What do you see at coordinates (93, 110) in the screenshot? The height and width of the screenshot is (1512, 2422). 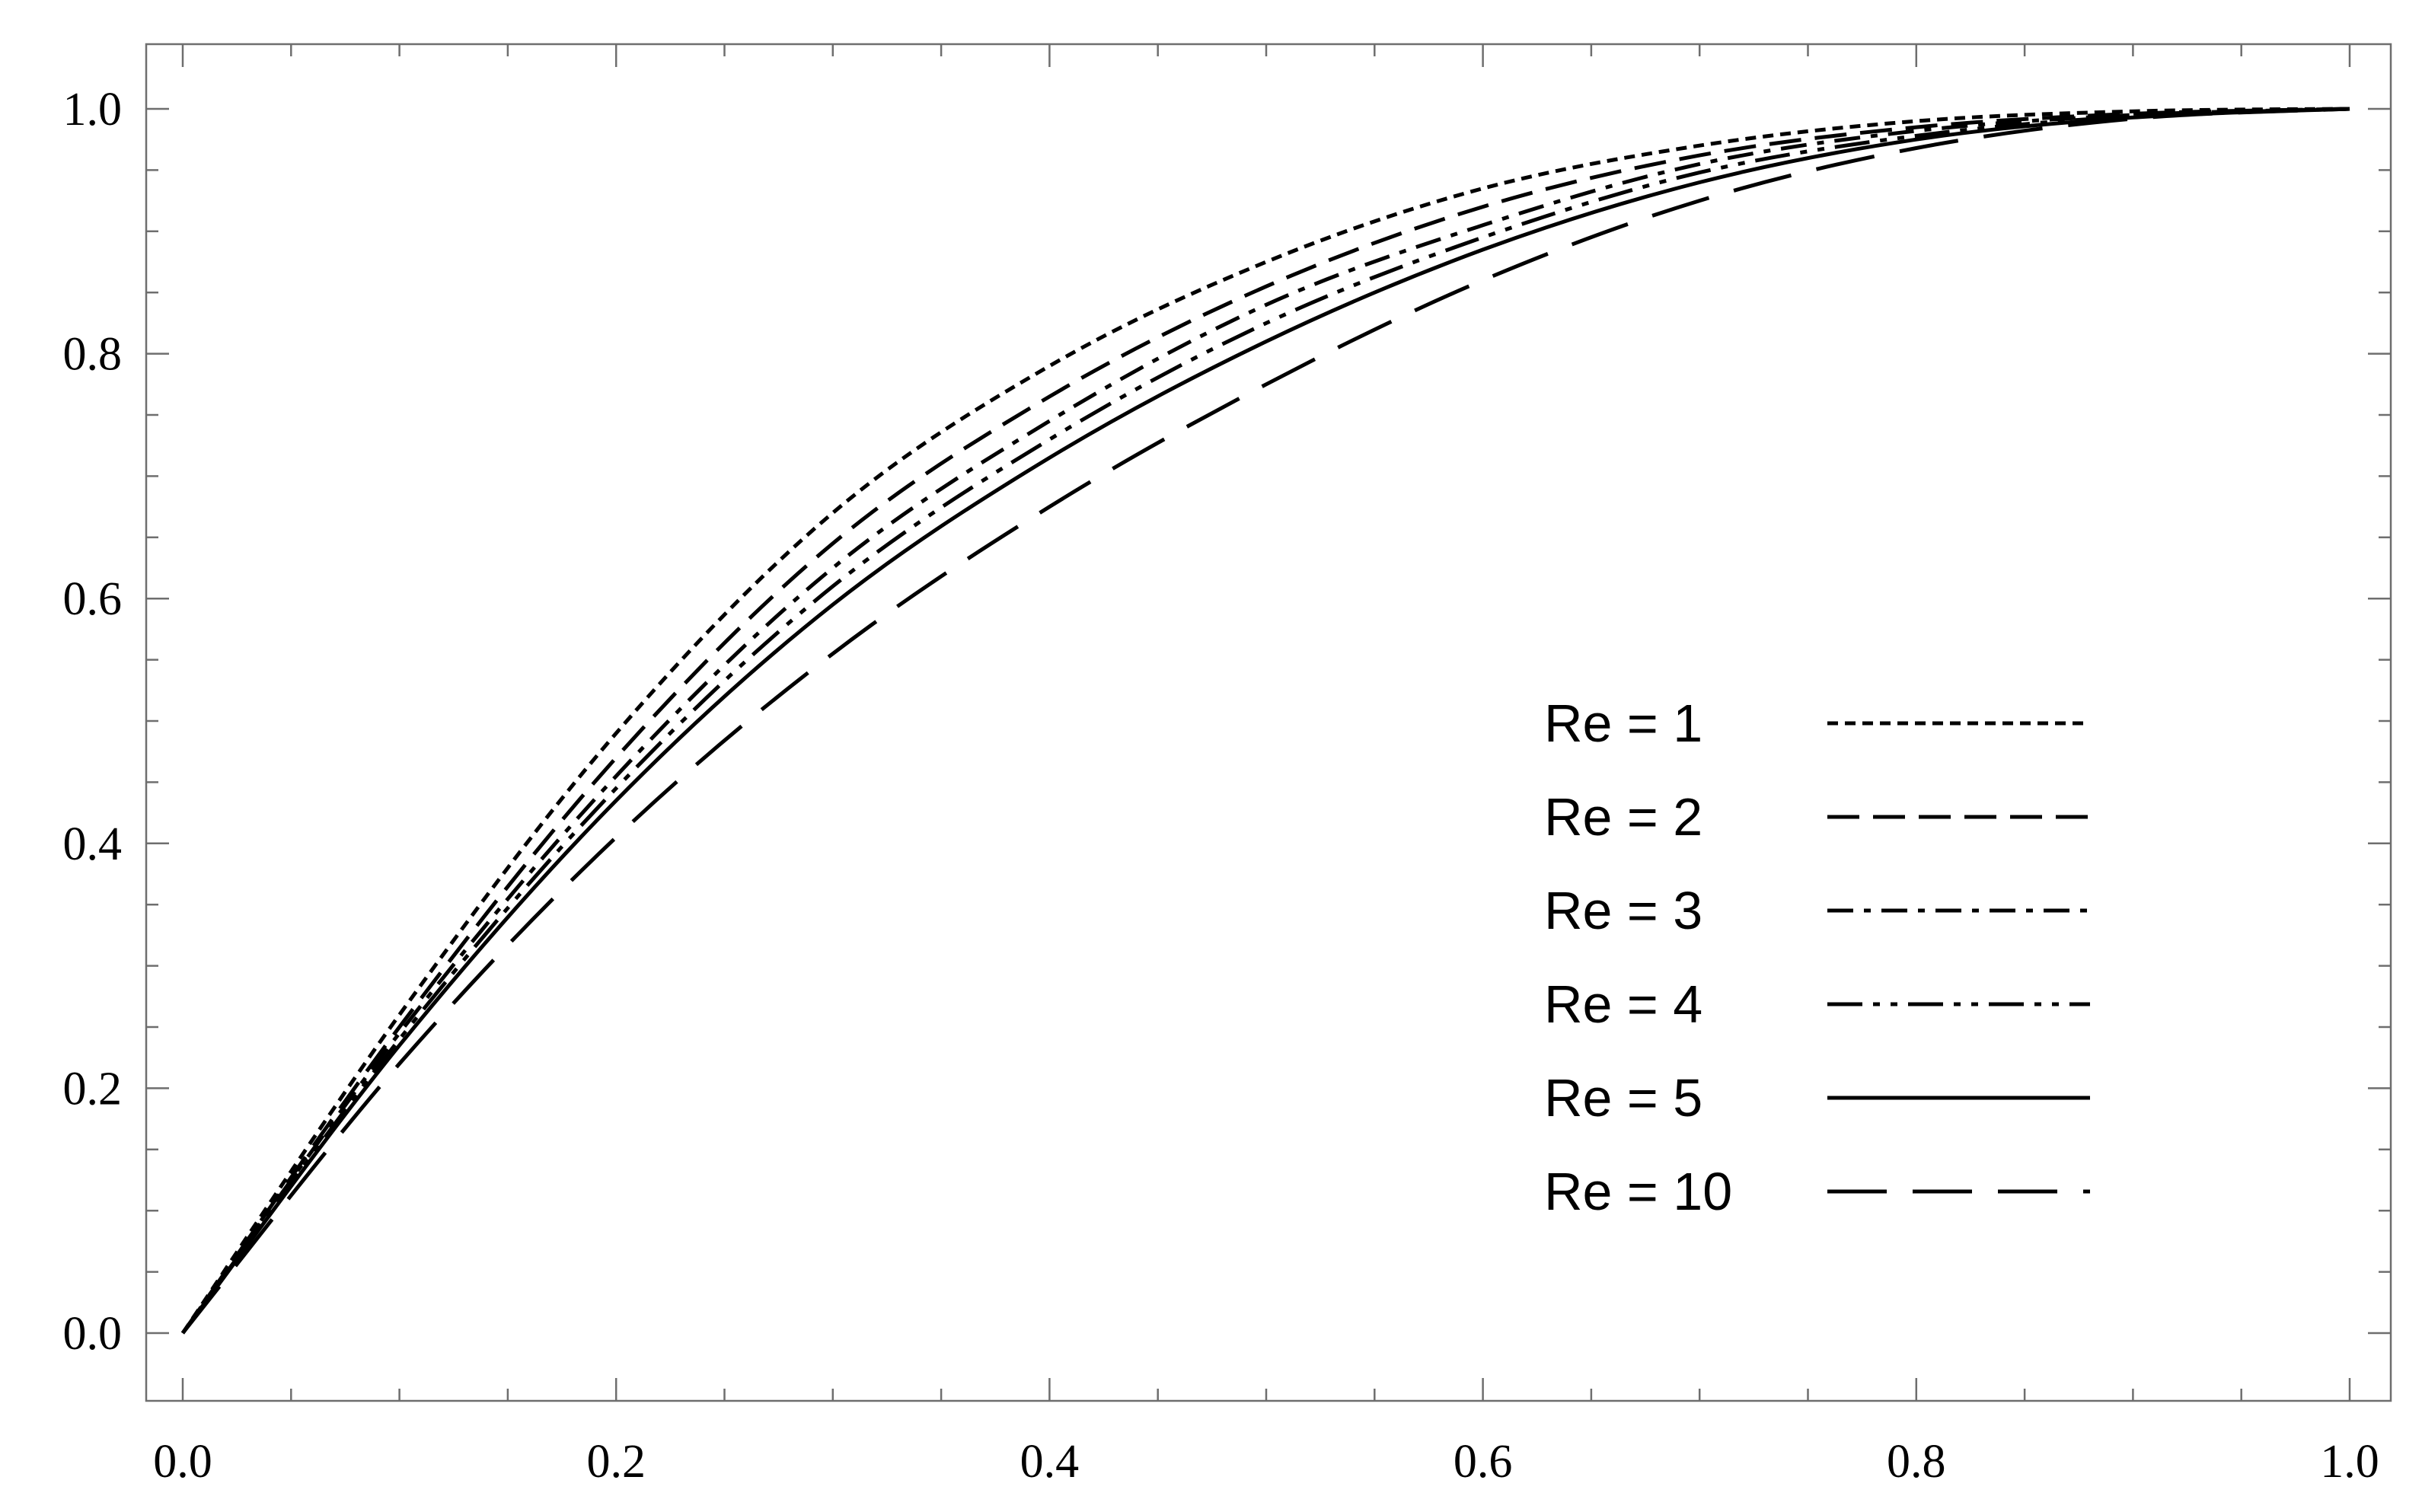 I see `y-tick-label: 1.0` at bounding box center [93, 110].